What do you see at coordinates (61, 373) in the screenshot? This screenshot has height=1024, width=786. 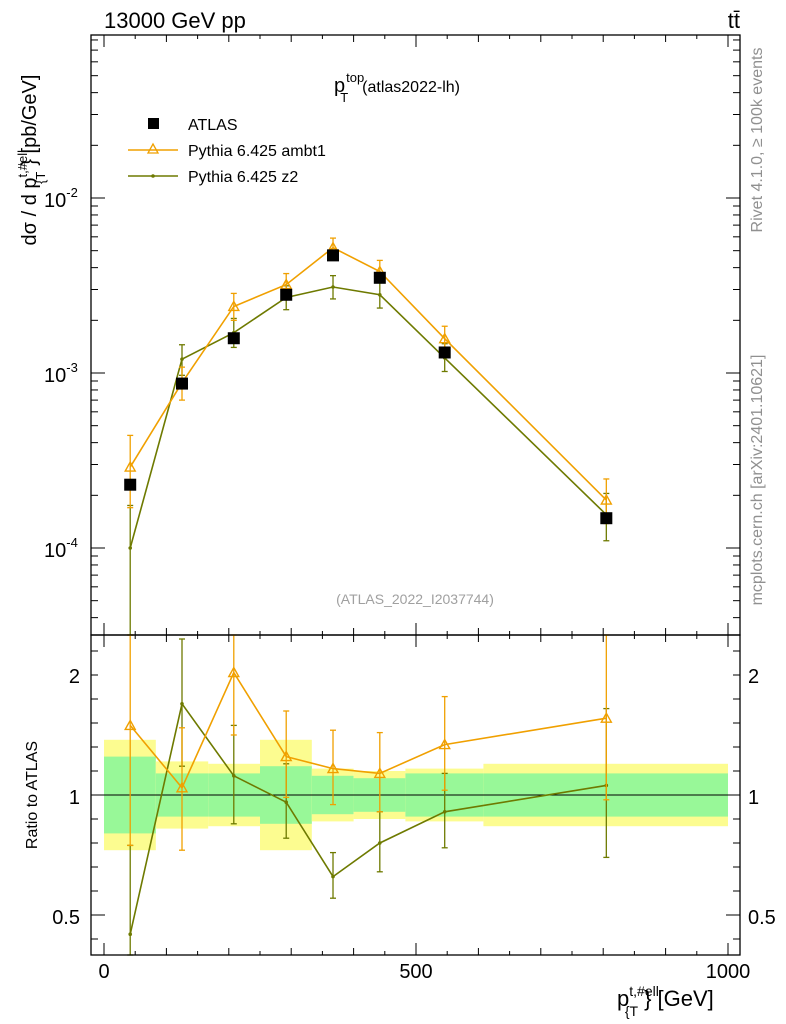 I see `y-tick-label: 10⁻³` at bounding box center [61, 373].